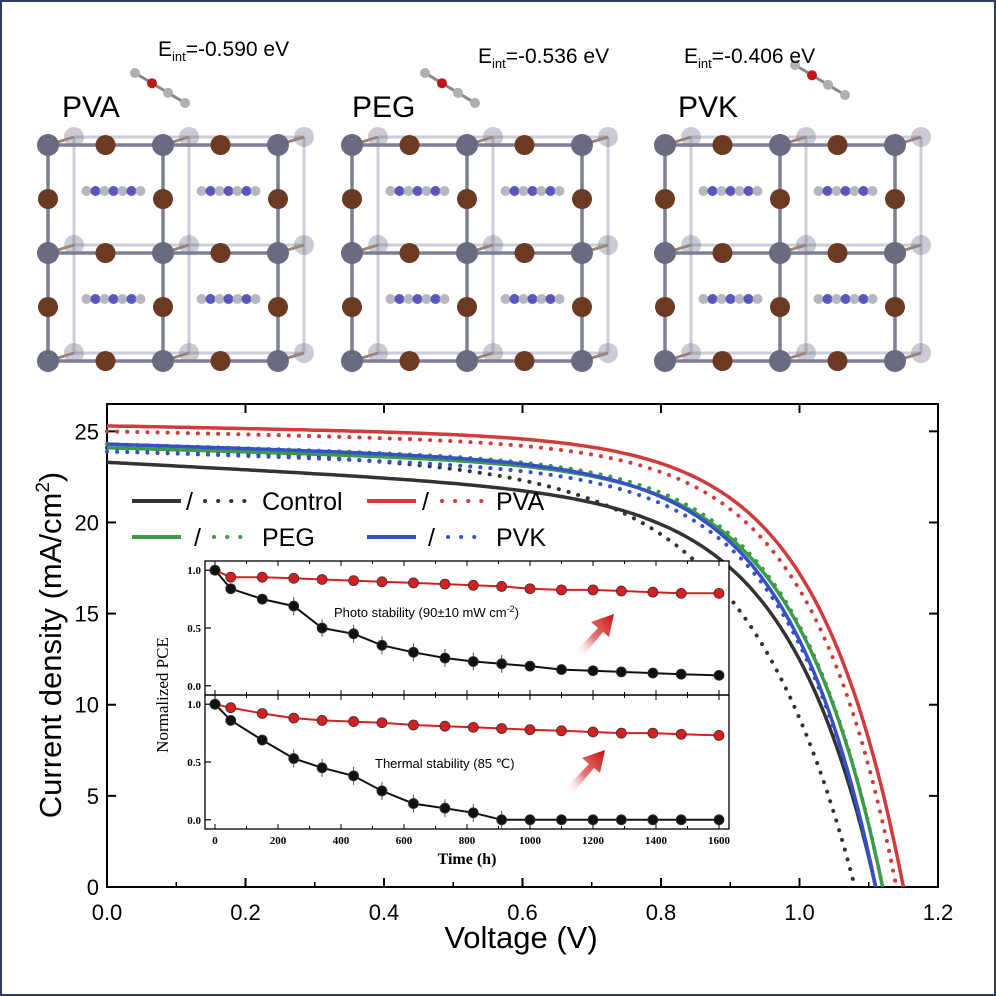 The image size is (996, 996). Describe the element at coordinates (87, 431) in the screenshot. I see `jv-y-tick-label: 25` at that location.